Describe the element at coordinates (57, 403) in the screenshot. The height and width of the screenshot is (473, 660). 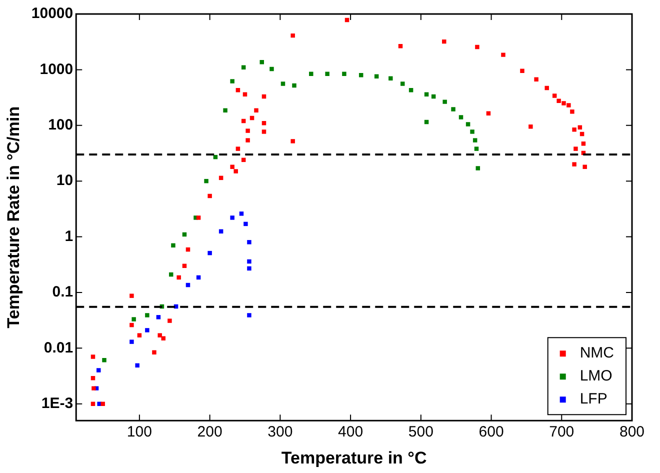
I see `y-tick-label: 1E-3` at that location.